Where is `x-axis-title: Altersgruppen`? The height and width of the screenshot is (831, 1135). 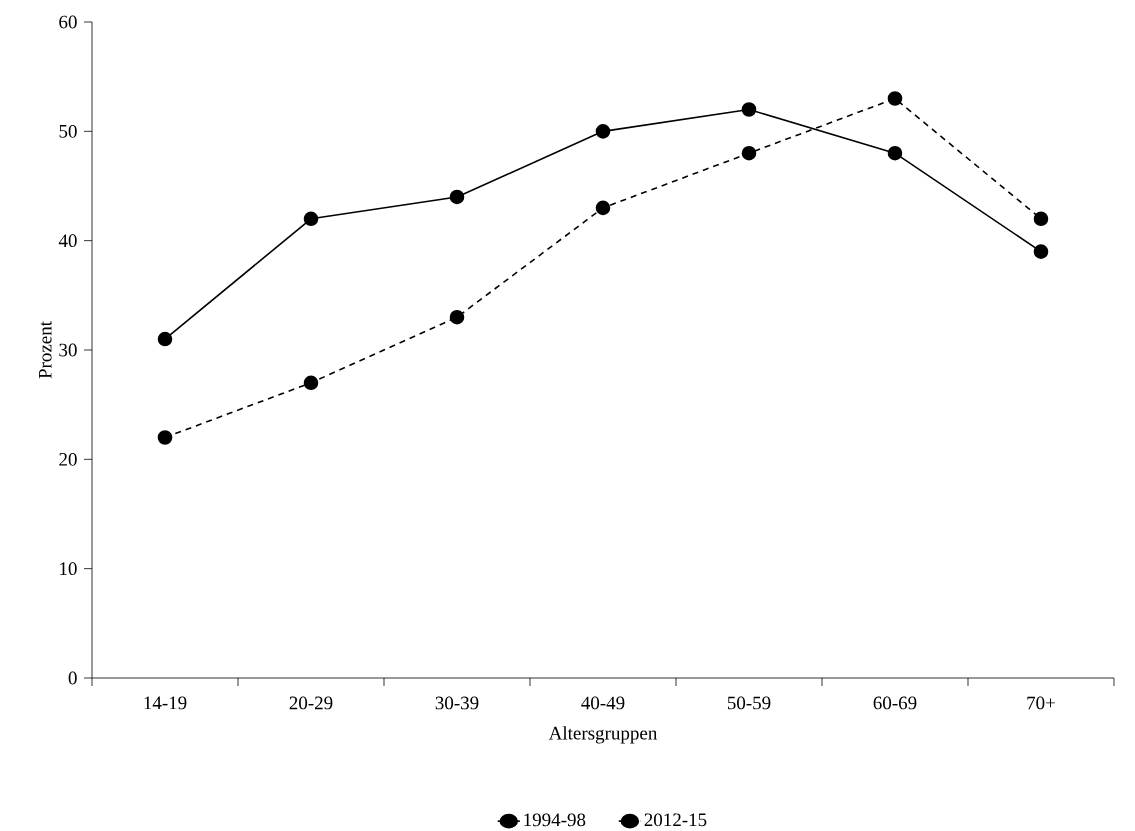 x-axis-title: Altersgruppen is located at coordinates (603, 735).